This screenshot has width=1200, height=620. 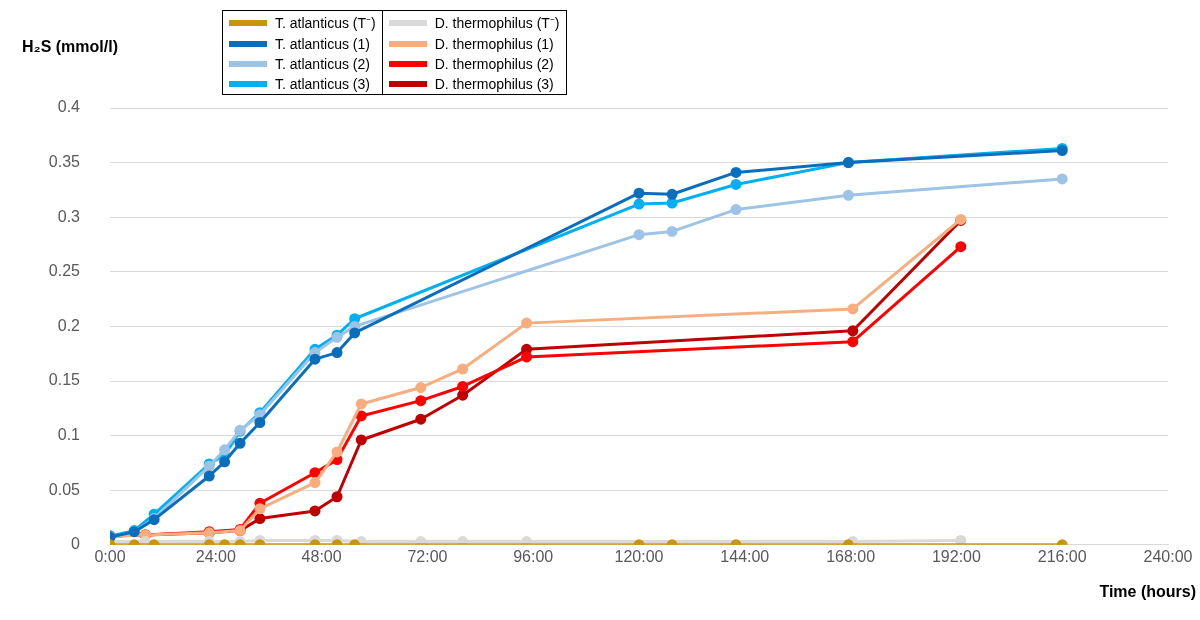 What do you see at coordinates (1062, 556) in the screenshot?
I see `x-tick-label: 216:00` at bounding box center [1062, 556].